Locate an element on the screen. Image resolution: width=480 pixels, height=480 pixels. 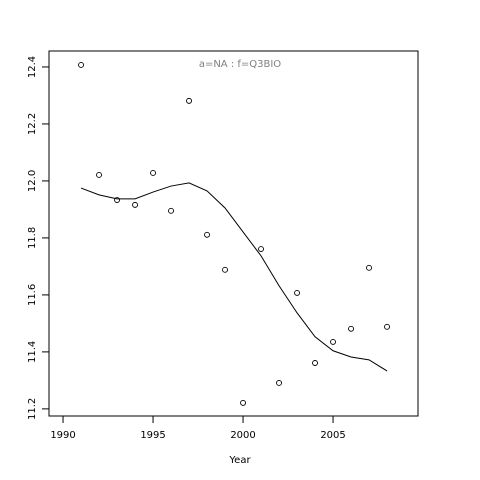
x-tick-label: 1990 is located at coordinates (62, 435).